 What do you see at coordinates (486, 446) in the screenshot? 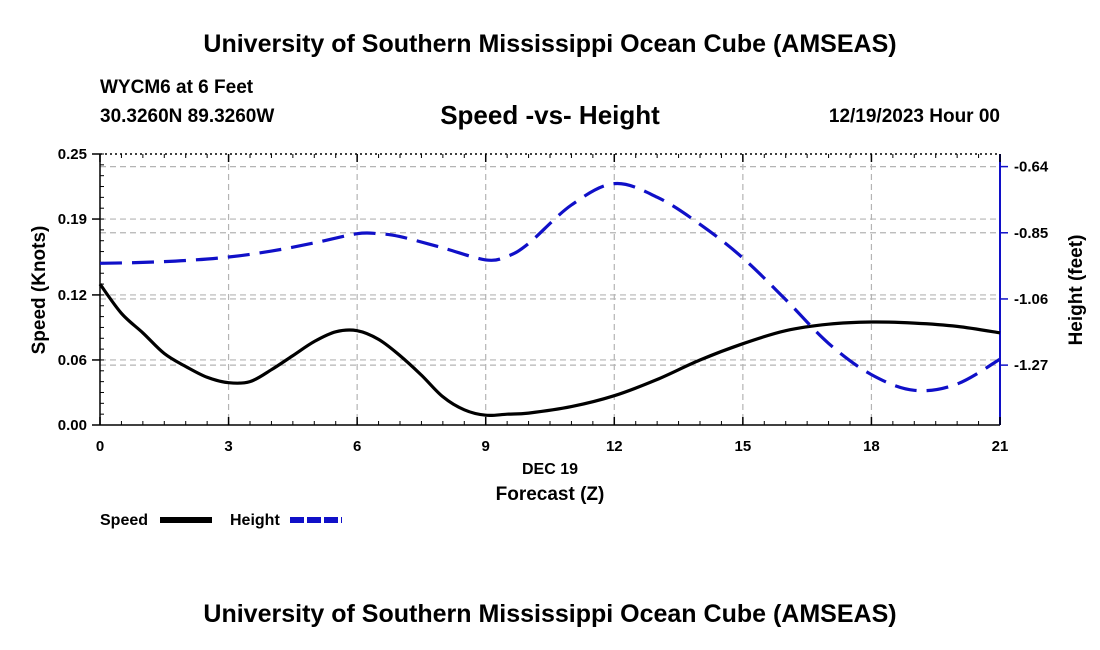
I see `x-tick-label: 9` at bounding box center [486, 446].